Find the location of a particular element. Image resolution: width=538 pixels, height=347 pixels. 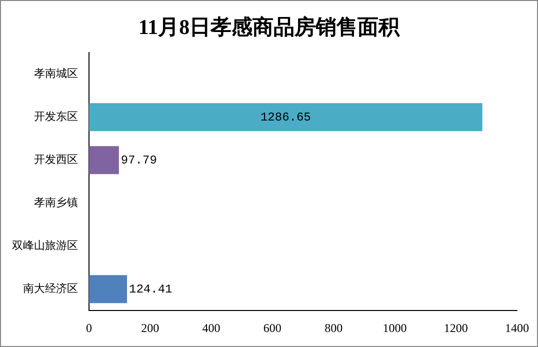

chart-title: 11月8日孝感商品房销售面积 is located at coordinates (269, 27).